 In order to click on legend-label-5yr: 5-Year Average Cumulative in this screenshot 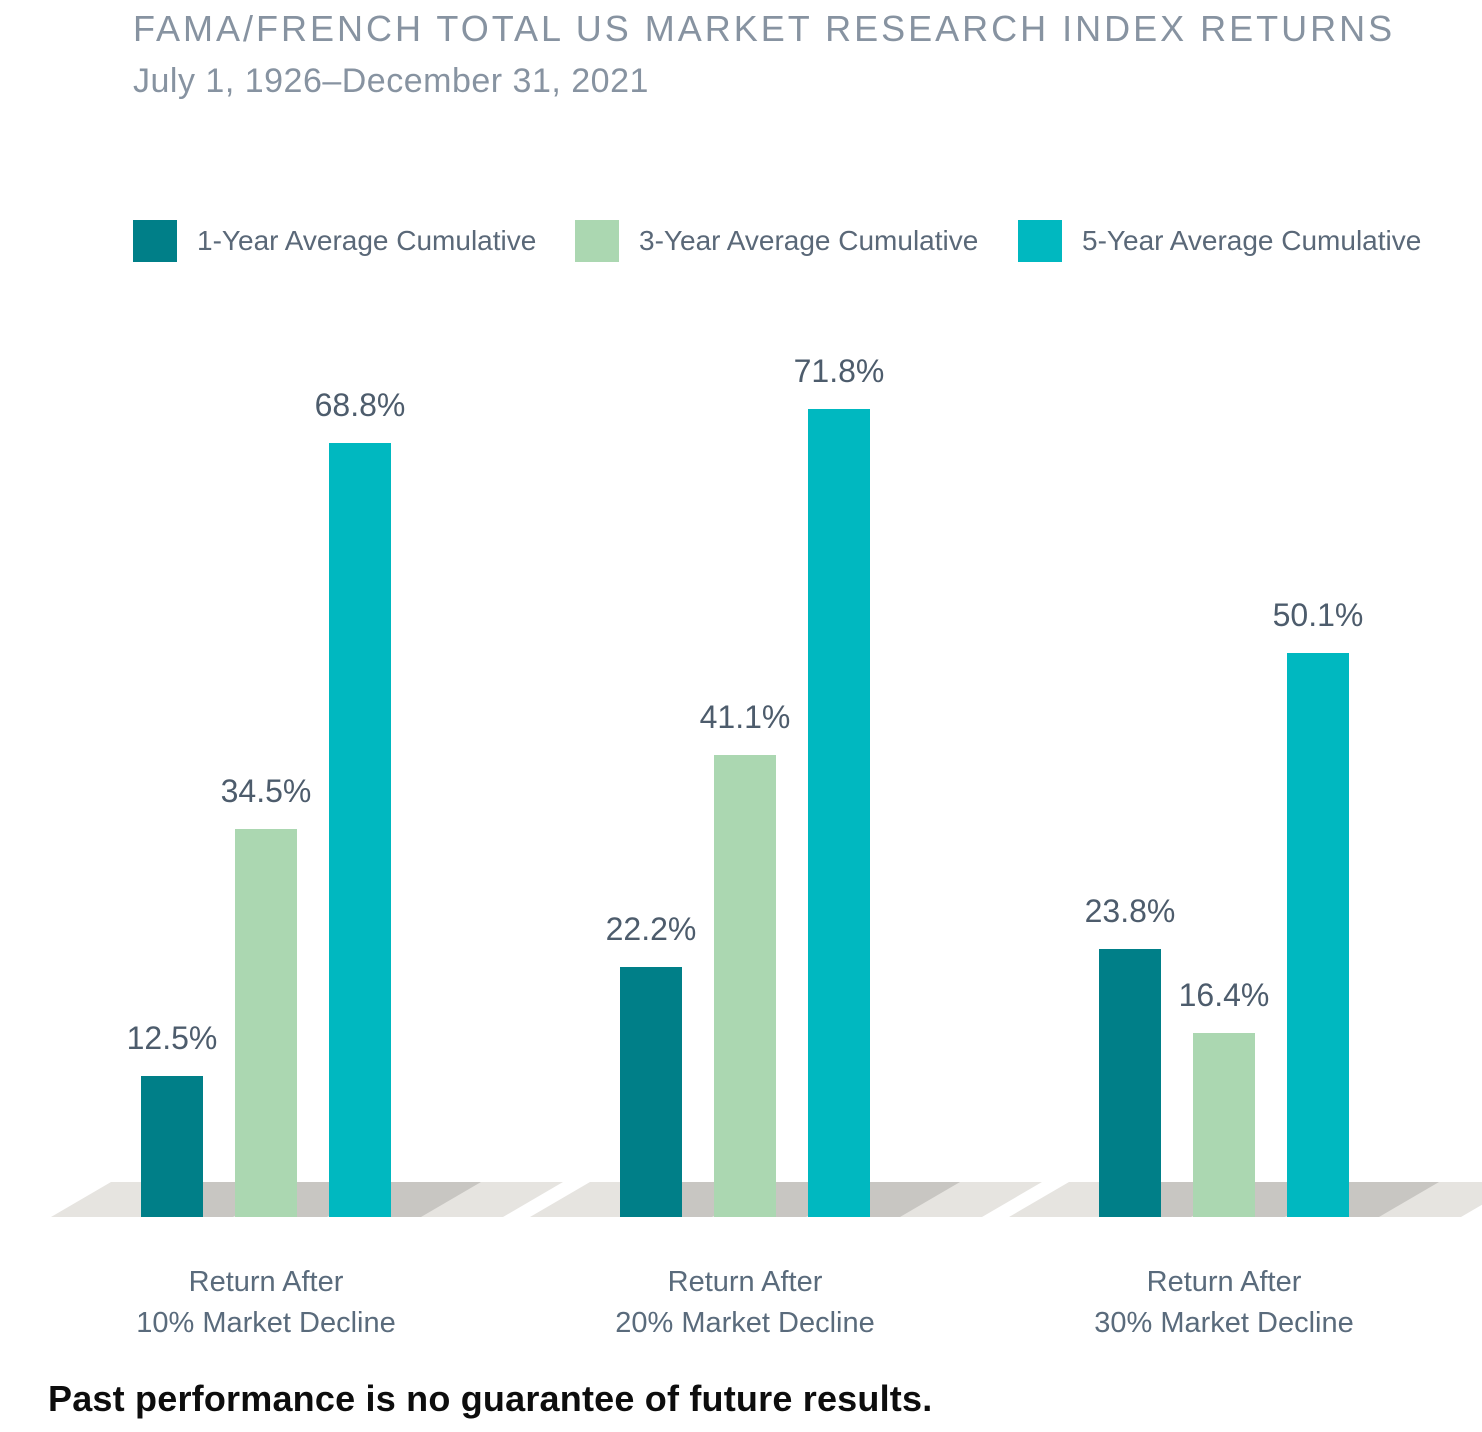, I will do `click(1252, 240)`.